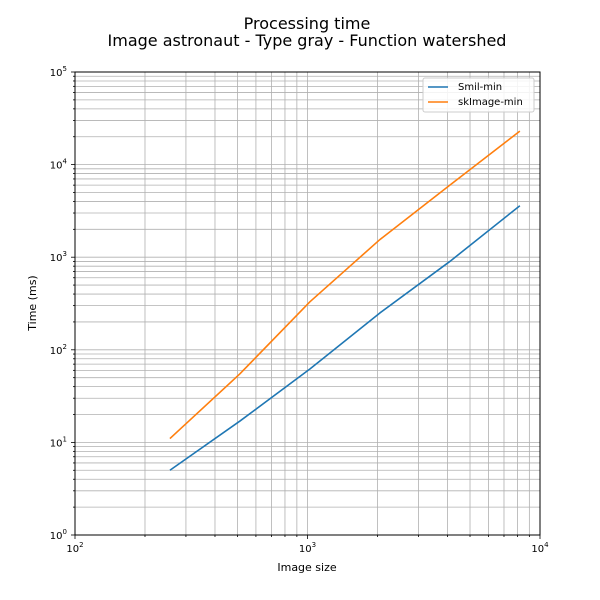 Image resolution: width=600 pixels, height=600 pixels. Describe the element at coordinates (74, 548) in the screenshot. I see `x-tick-label: 10²` at that location.